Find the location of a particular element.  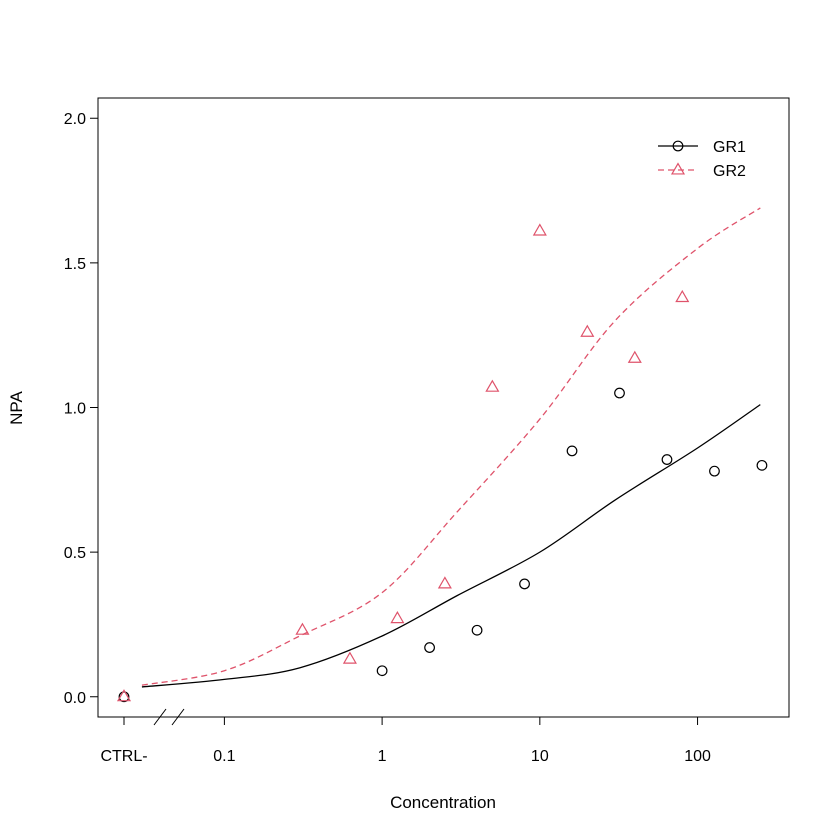

legend-label-gr1: GR1 is located at coordinates (729, 147).